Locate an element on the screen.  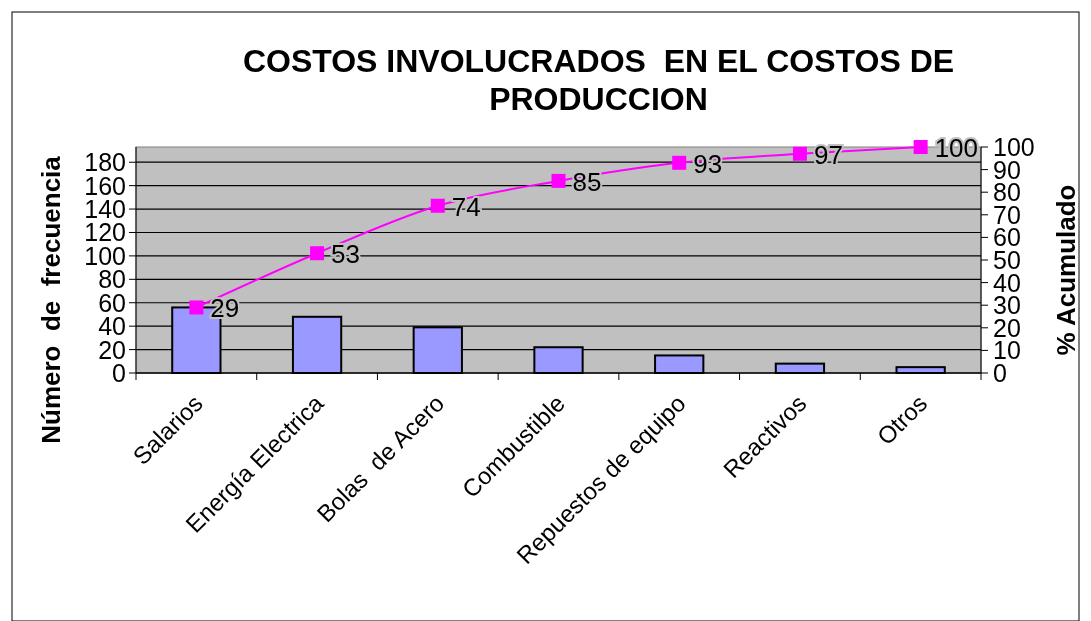
y2-axis-title: % Acumulado is located at coordinates (1066, 270).